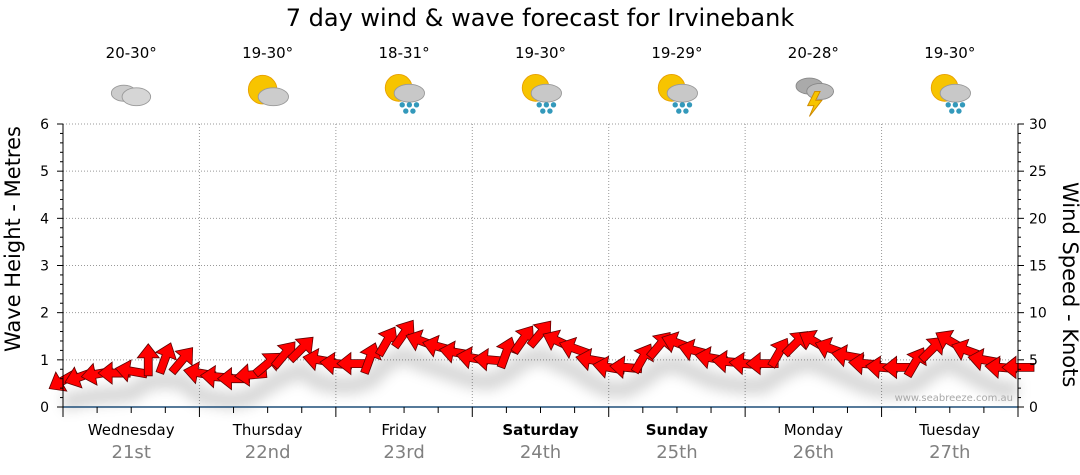 The height and width of the screenshot is (475, 1080). Describe the element at coordinates (131, 430) in the screenshot. I see `day-name-label: Wednesday` at that location.